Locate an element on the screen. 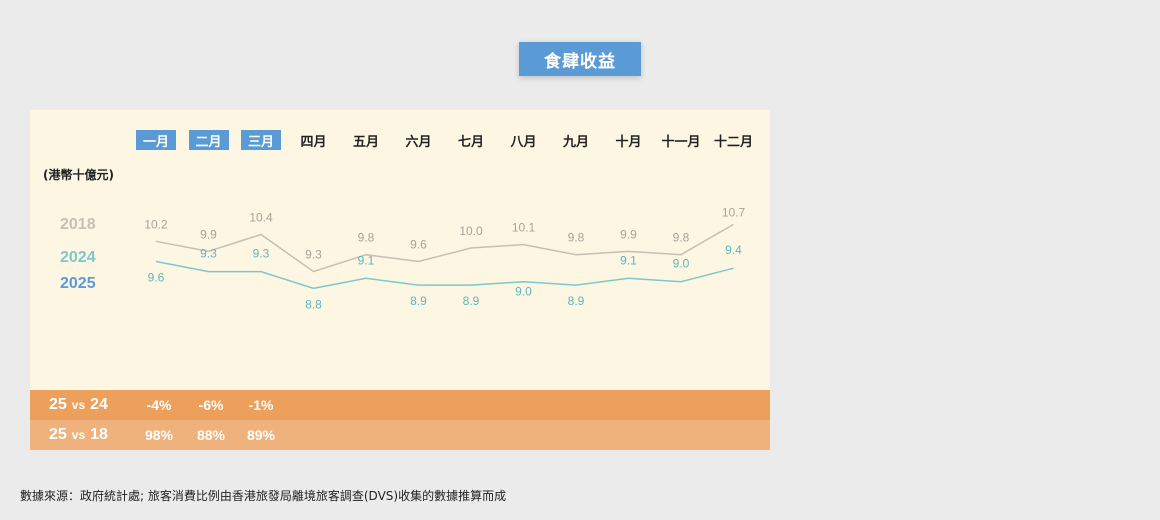 The height and width of the screenshot is (520, 1160). comparison-value: 89% is located at coordinates (261, 435).